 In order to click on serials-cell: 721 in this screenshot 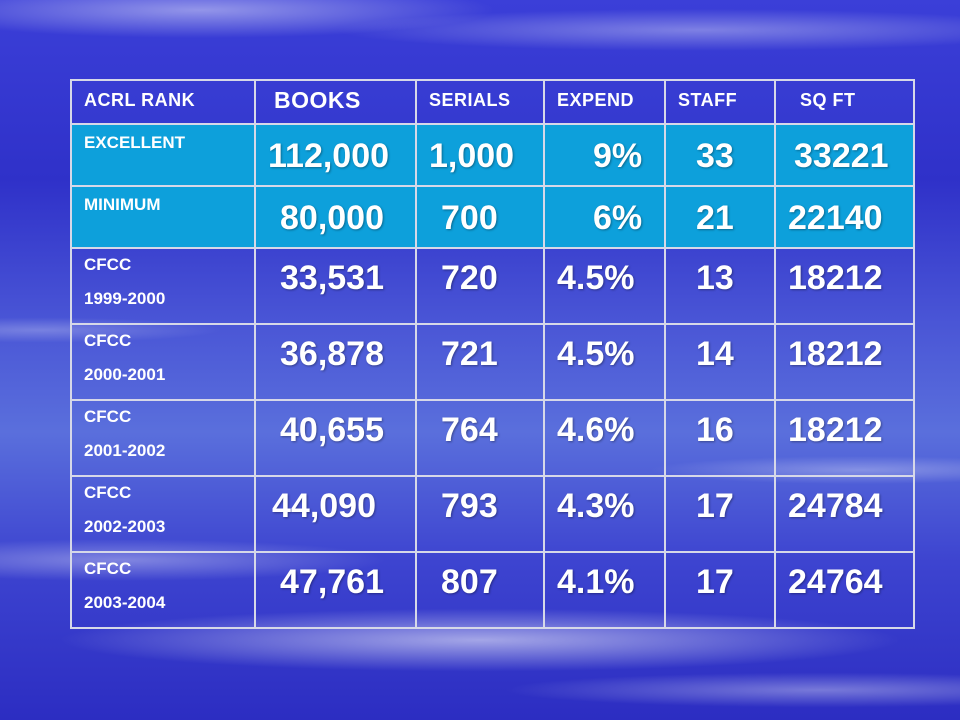, I will do `click(480, 362)`.